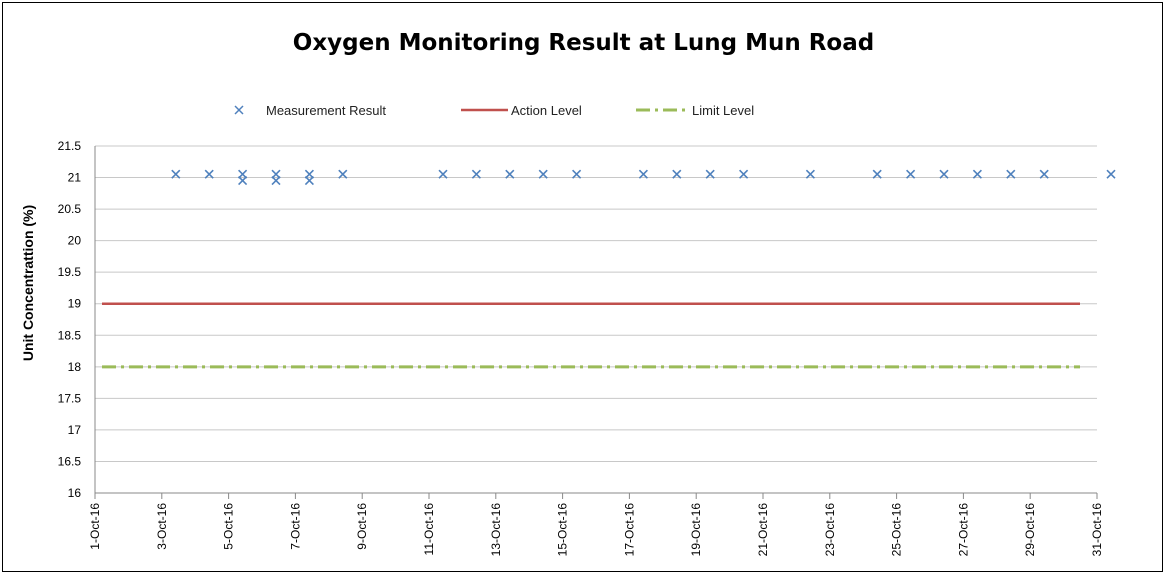  What do you see at coordinates (496, 530) in the screenshot?
I see `x-tick-label: 13-Oct-16` at bounding box center [496, 530].